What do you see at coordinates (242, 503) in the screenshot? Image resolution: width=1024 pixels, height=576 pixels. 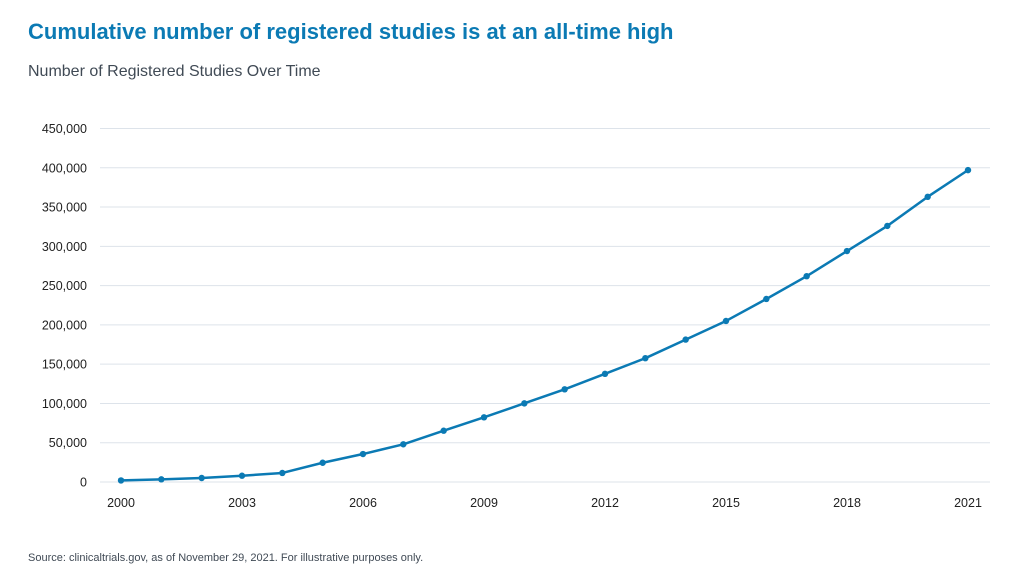 I see `x-tick-label: 2003` at bounding box center [242, 503].